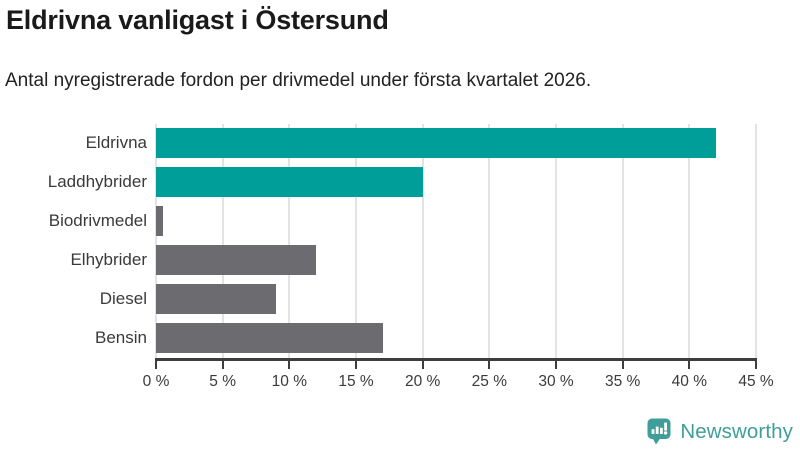 The image size is (800, 450). I want to click on newsworthy-logo: Newsworthy, so click(720, 431).